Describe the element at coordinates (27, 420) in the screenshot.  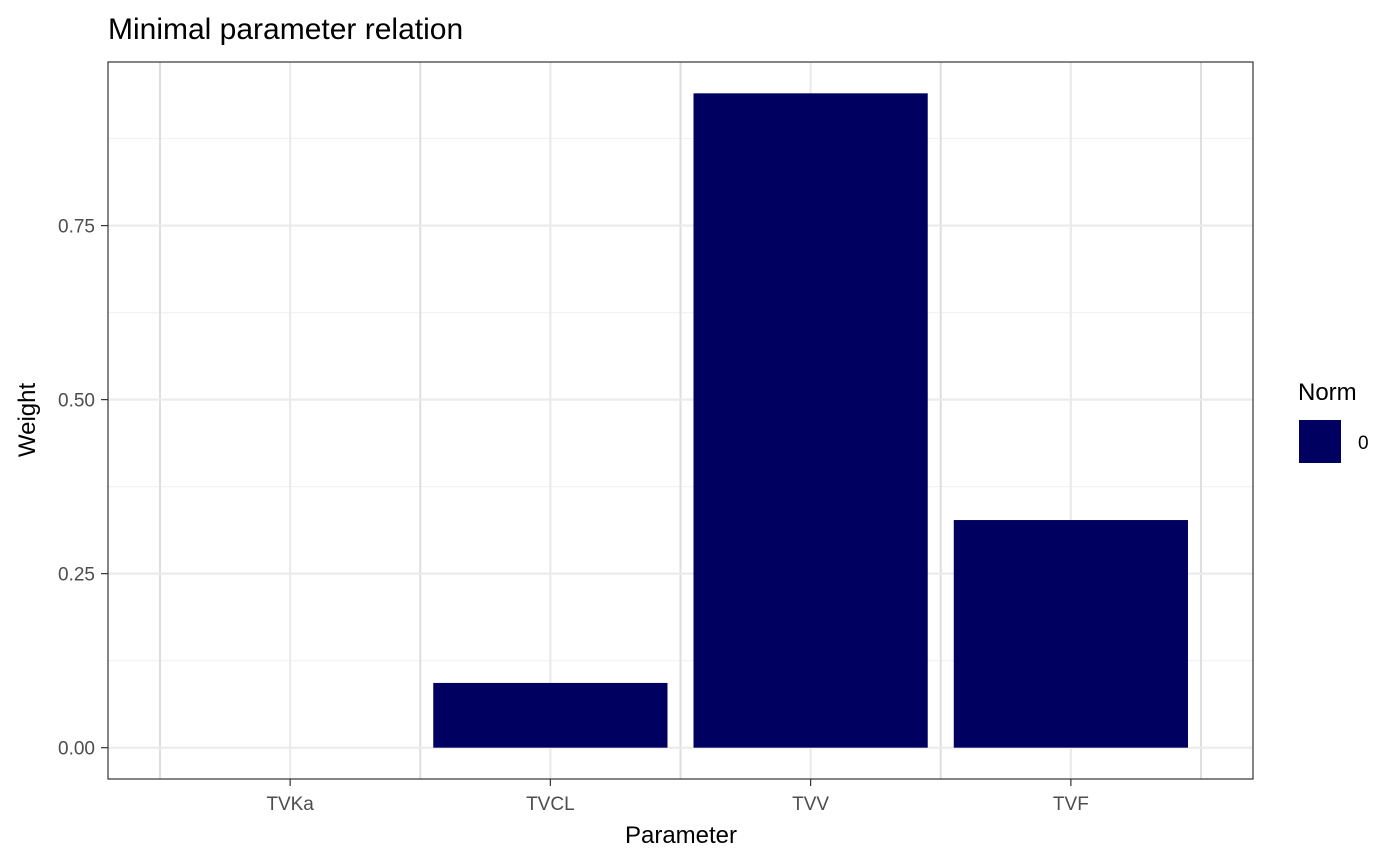
I see `y-axis-title: Weight` at that location.